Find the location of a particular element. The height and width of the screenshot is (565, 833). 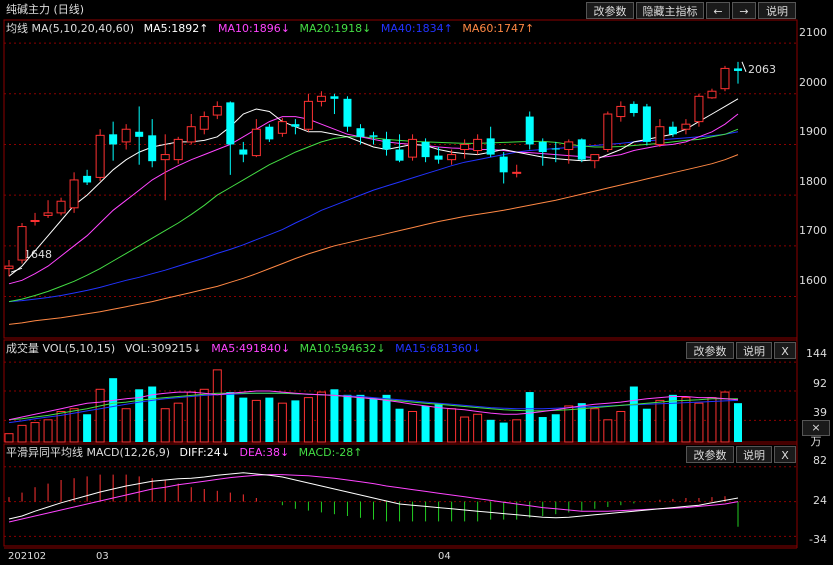

vol-params-button: 改参数 is located at coordinates (710, 350).